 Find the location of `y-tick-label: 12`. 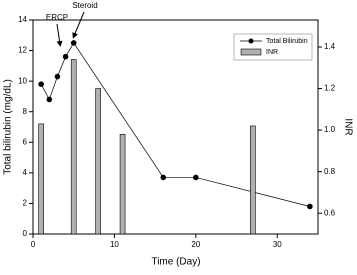

y-tick-label: 12 is located at coordinates (22, 50).